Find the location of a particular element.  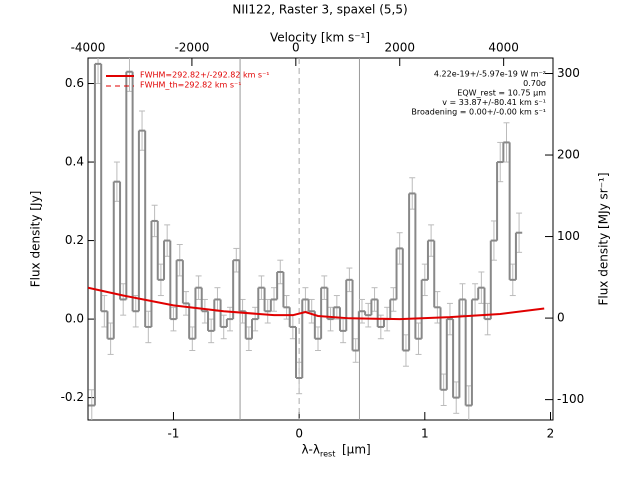

x2-tick-label: -2000 is located at coordinates (191, 48).